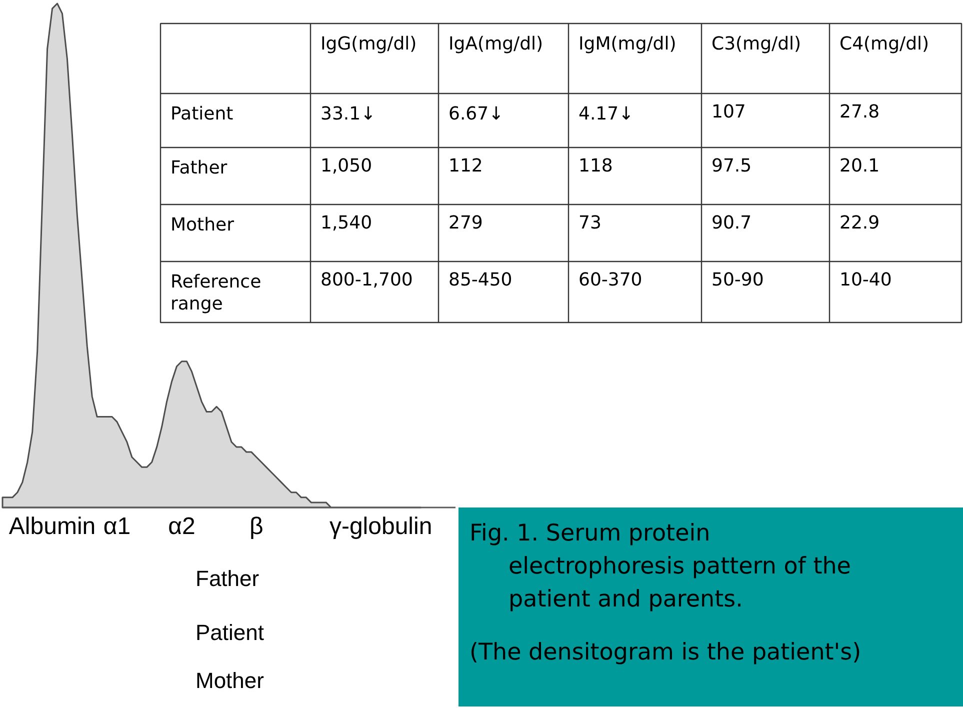  I want to click on x-tick-label: Albumin, so click(52, 526).